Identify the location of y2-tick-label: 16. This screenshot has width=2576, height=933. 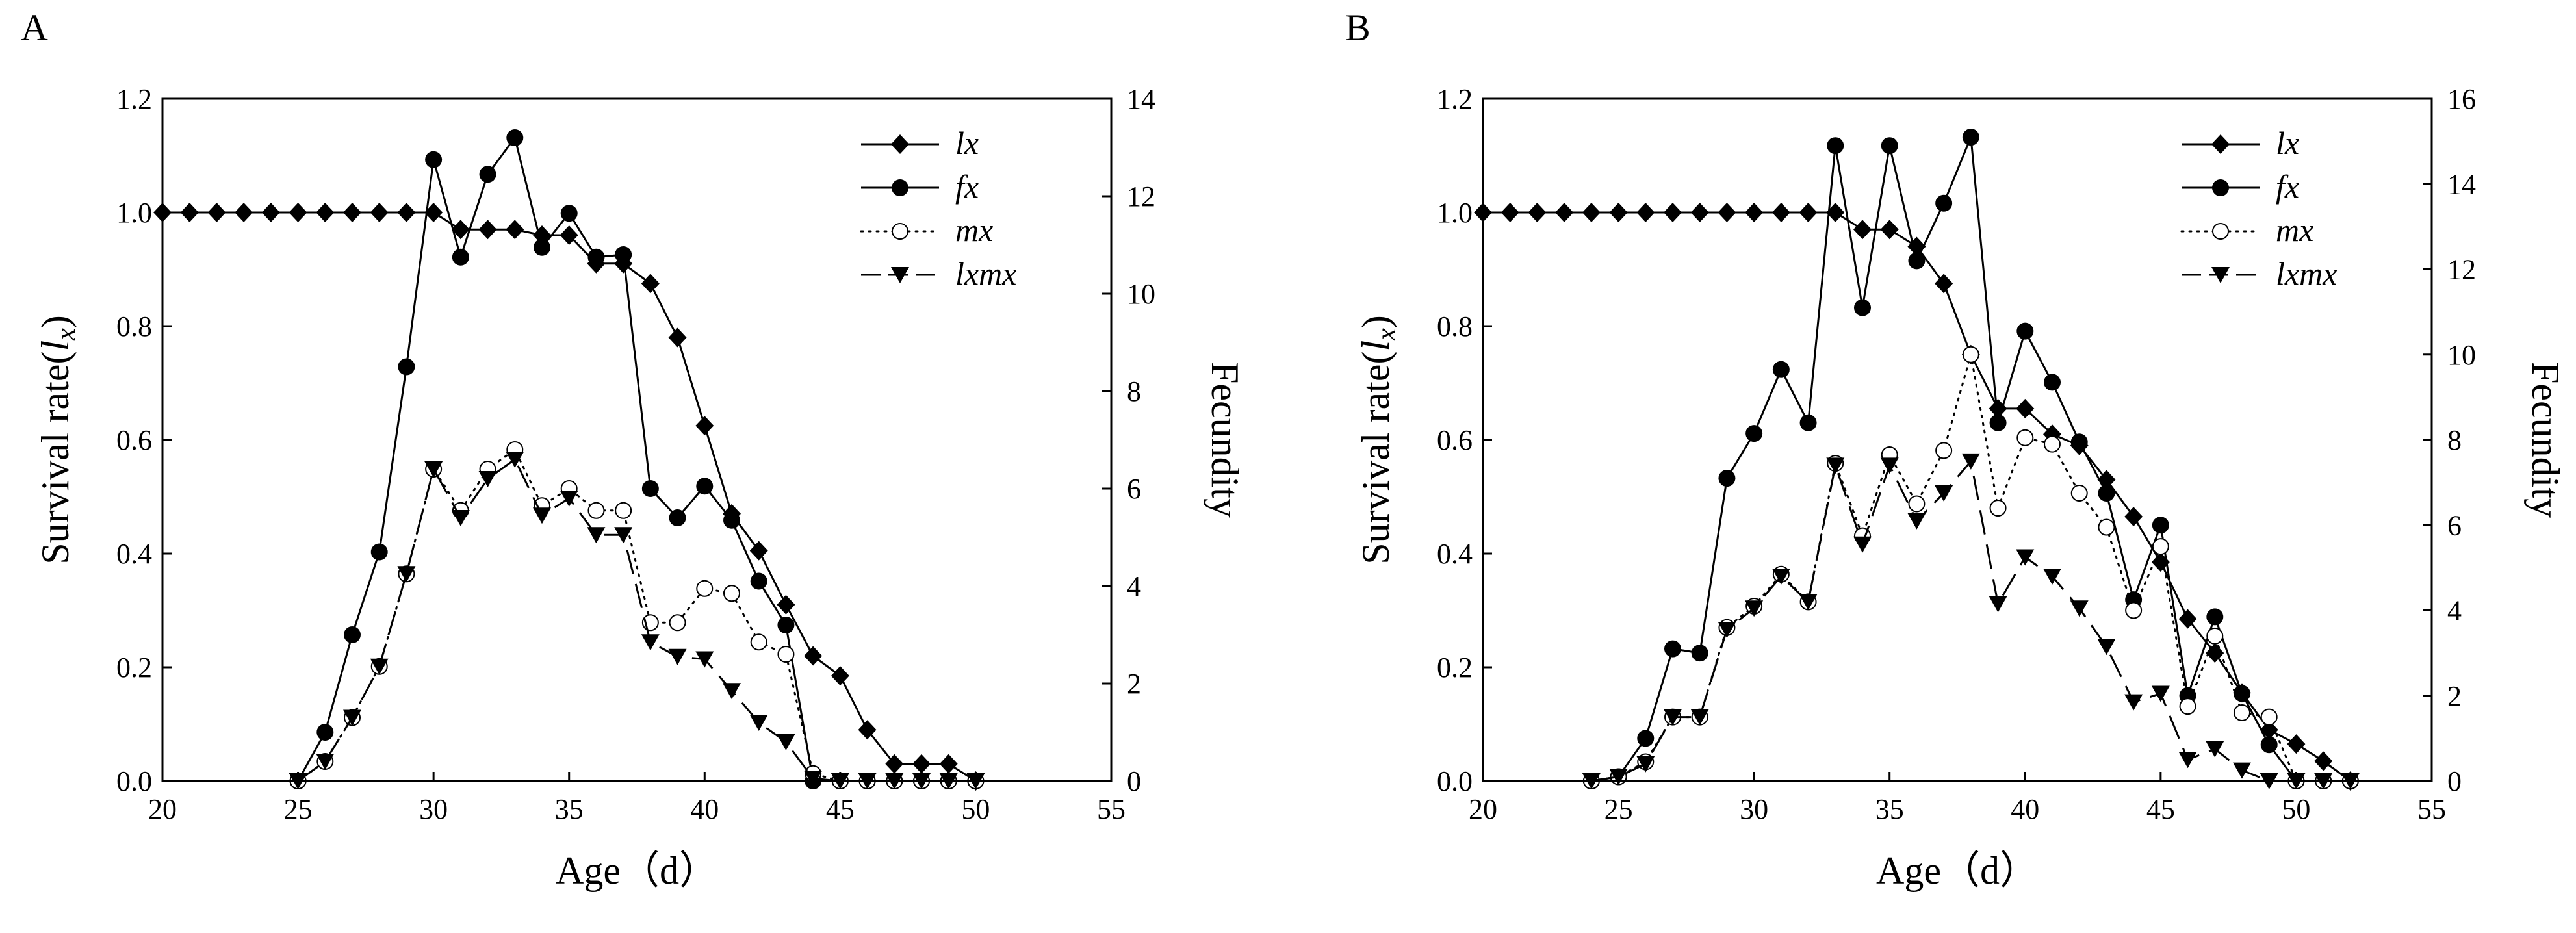
(2461, 99).